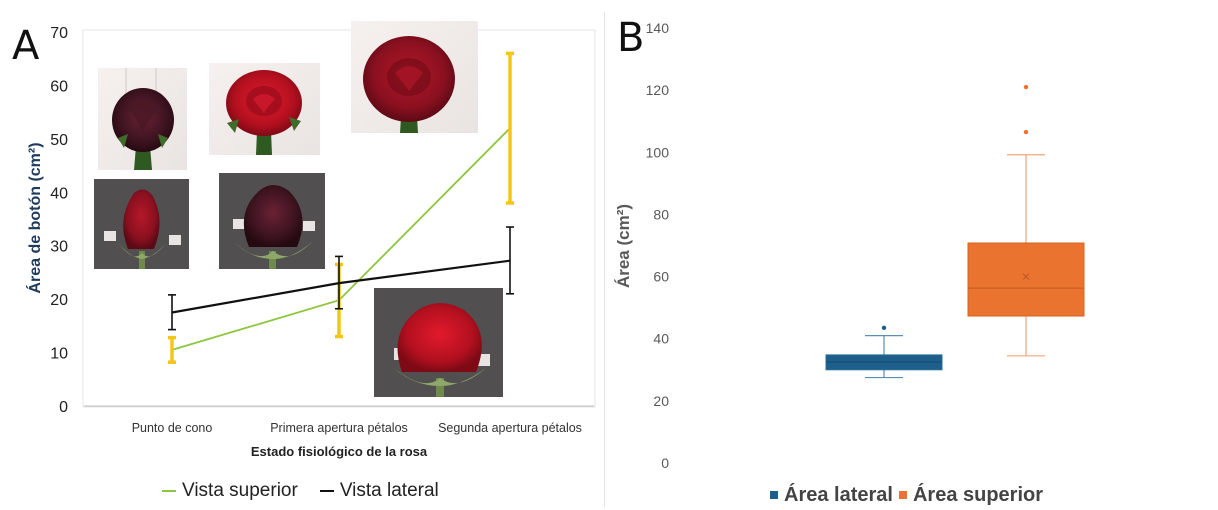  I want to click on y-tick-label-a: 0, so click(63, 407).